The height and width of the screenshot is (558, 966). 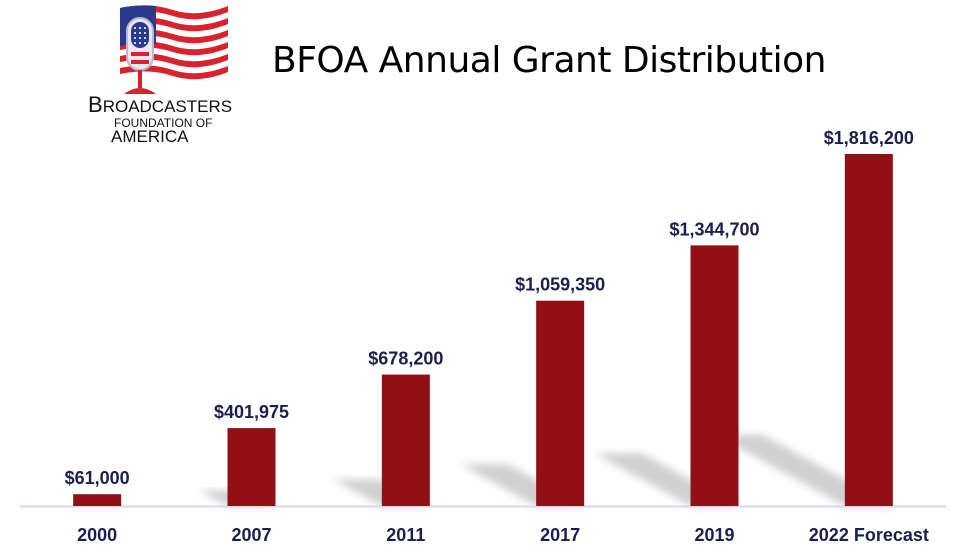 I want to click on logo-line1: BROADCASTERS, so click(x=160, y=104).